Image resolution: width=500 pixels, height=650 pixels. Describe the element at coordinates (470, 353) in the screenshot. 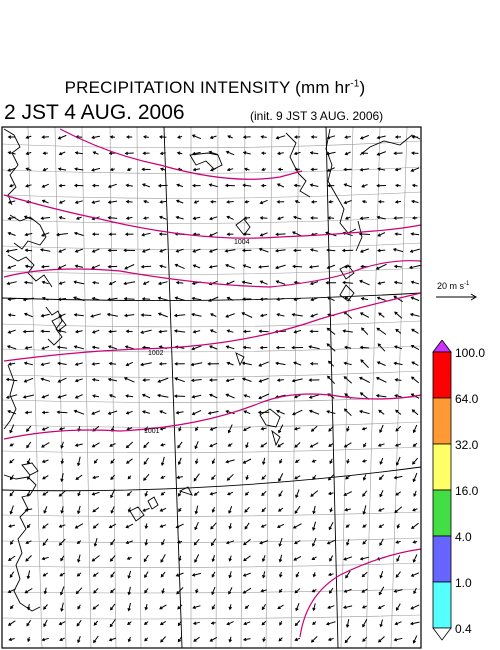

I see `legend-label-100: 100.0` at that location.